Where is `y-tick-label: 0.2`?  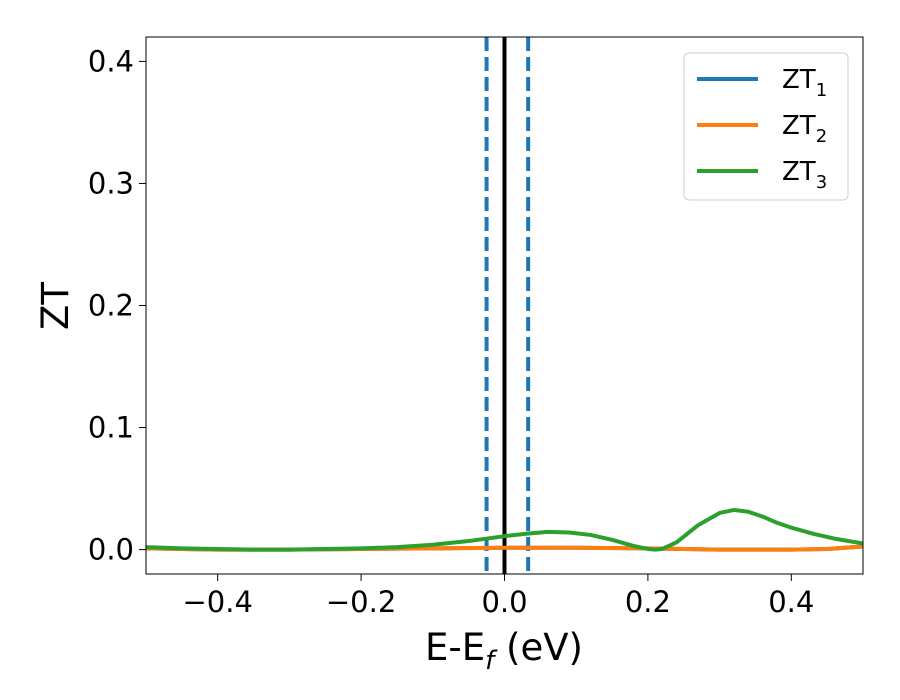
y-tick-label: 0.2 is located at coordinates (111, 306).